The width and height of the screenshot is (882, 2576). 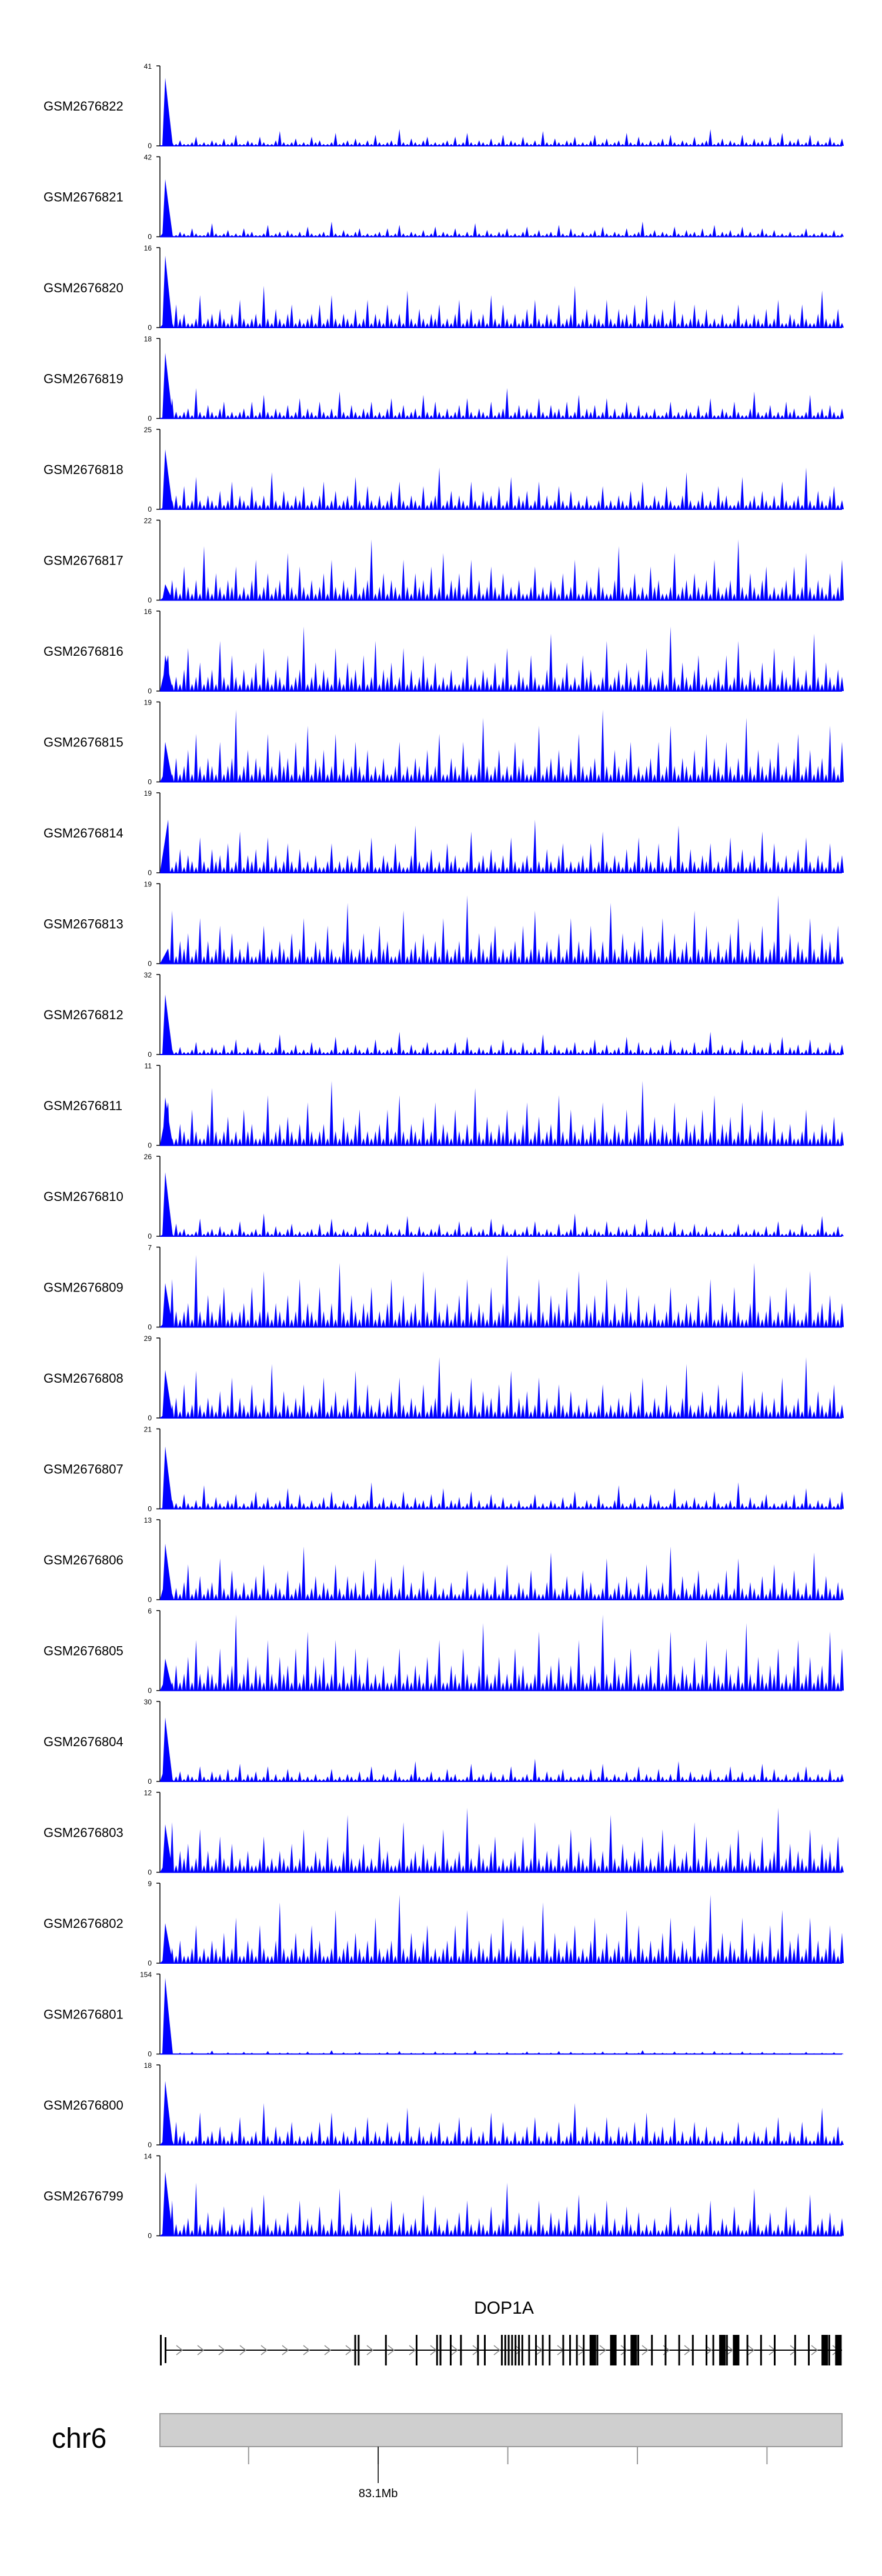 I want to click on track-GSM2676808: GSM2676808 29 0, so click(x=444, y=1378).